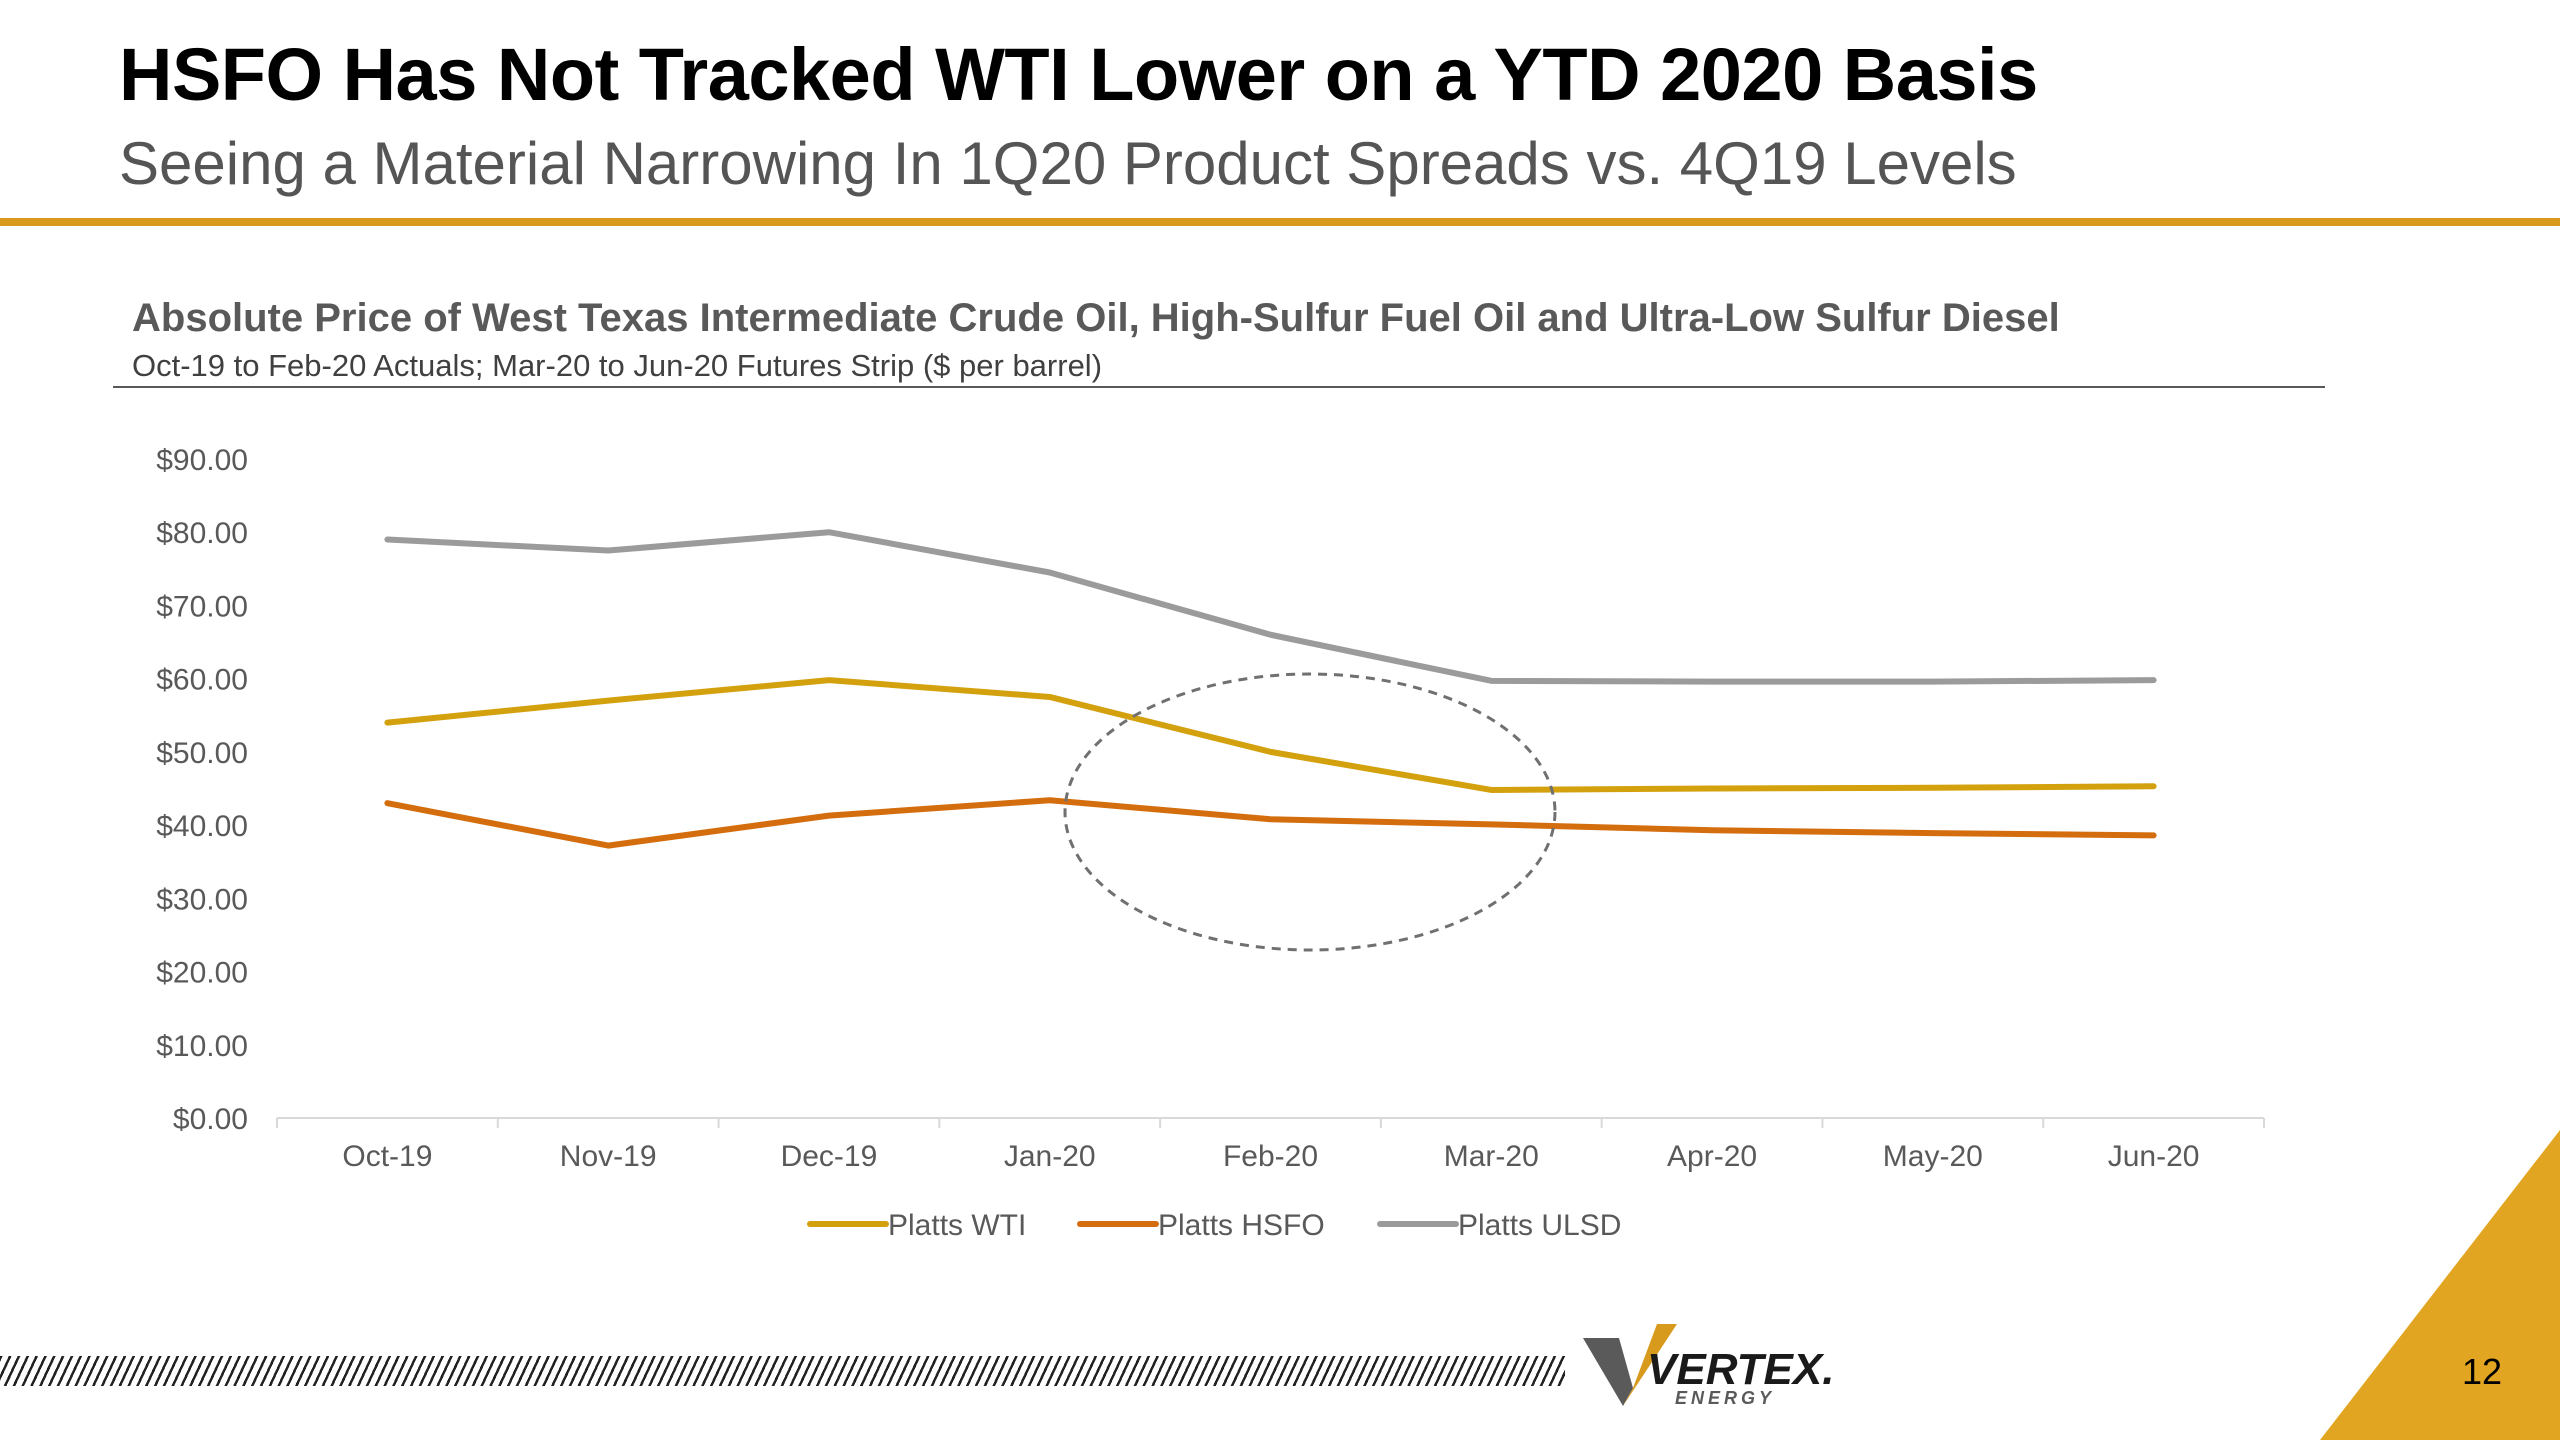  What do you see at coordinates (782, 1371) in the screenshot?
I see `footer-hatch-pattern` at bounding box center [782, 1371].